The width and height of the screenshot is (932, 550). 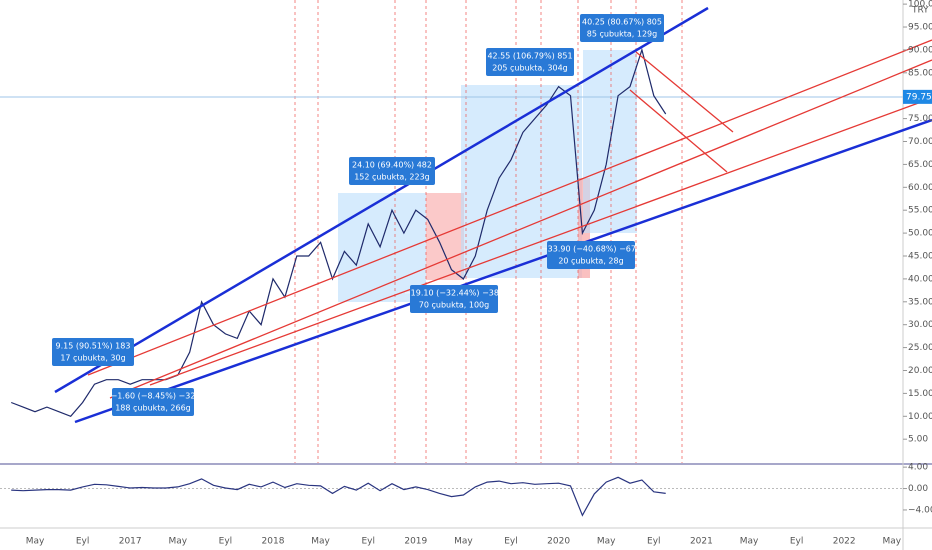 I want to click on annotation-value: −19.10 (−32.44%) −382, so click(x=454, y=293).